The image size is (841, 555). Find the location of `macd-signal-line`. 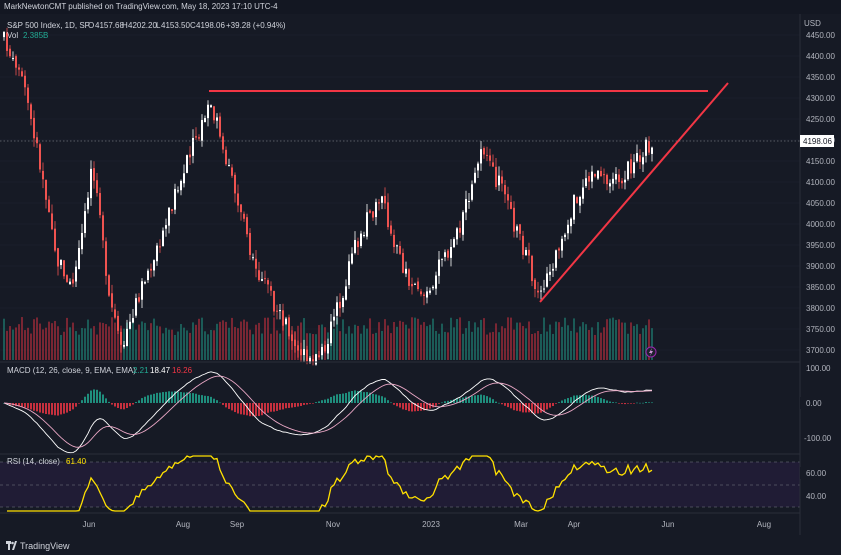

macd-signal-line is located at coordinates (328, 411).